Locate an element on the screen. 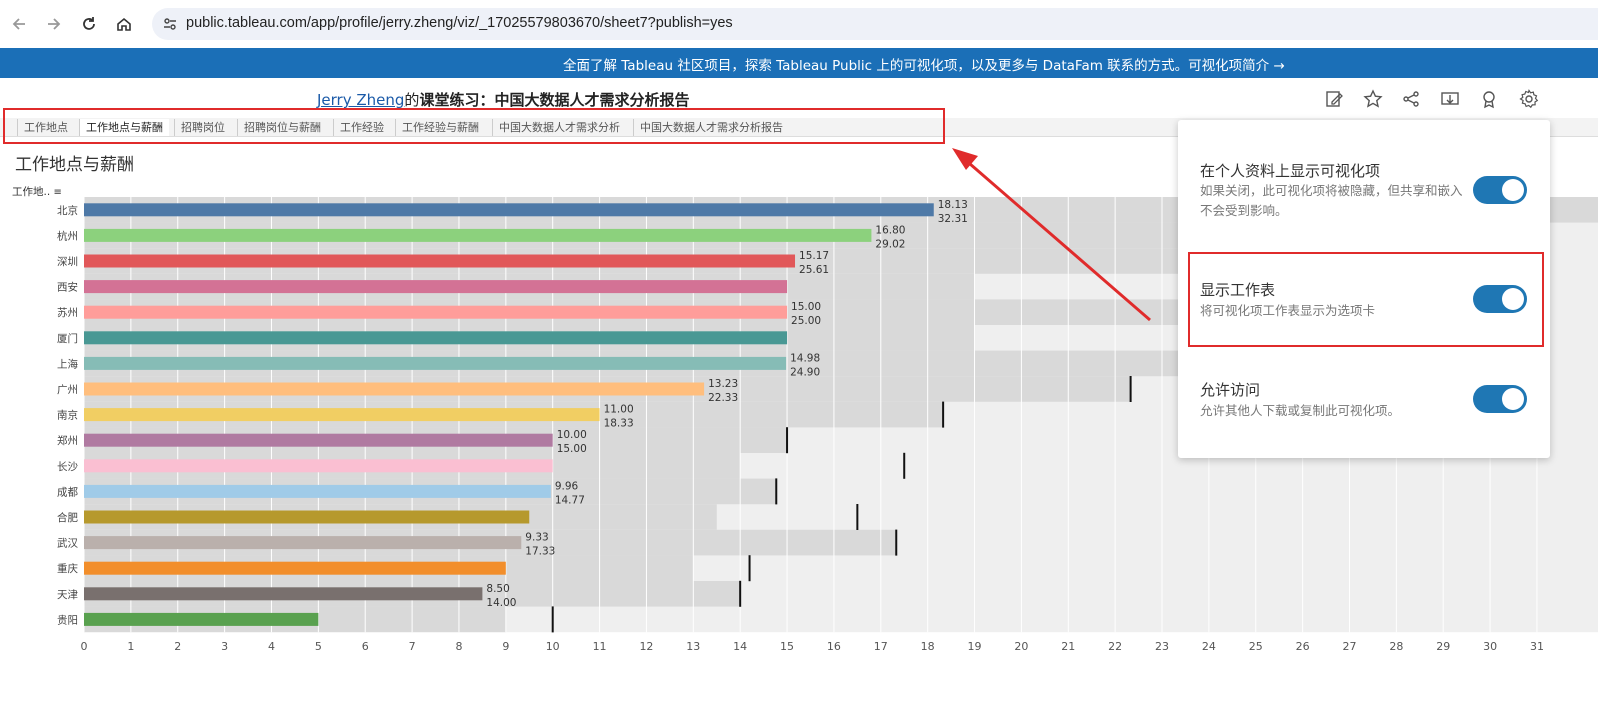 The image size is (1598, 728). upper-value-label: 17.33 is located at coordinates (540, 552).